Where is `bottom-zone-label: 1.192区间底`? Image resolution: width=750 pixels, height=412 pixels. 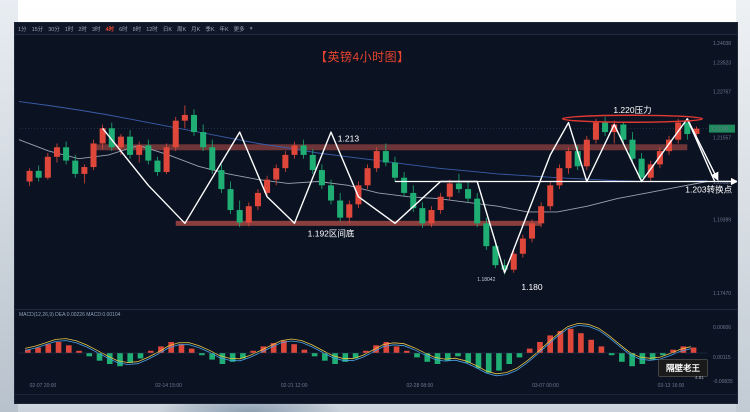 bottom-zone-label: 1.192区间底 is located at coordinates (331, 233).